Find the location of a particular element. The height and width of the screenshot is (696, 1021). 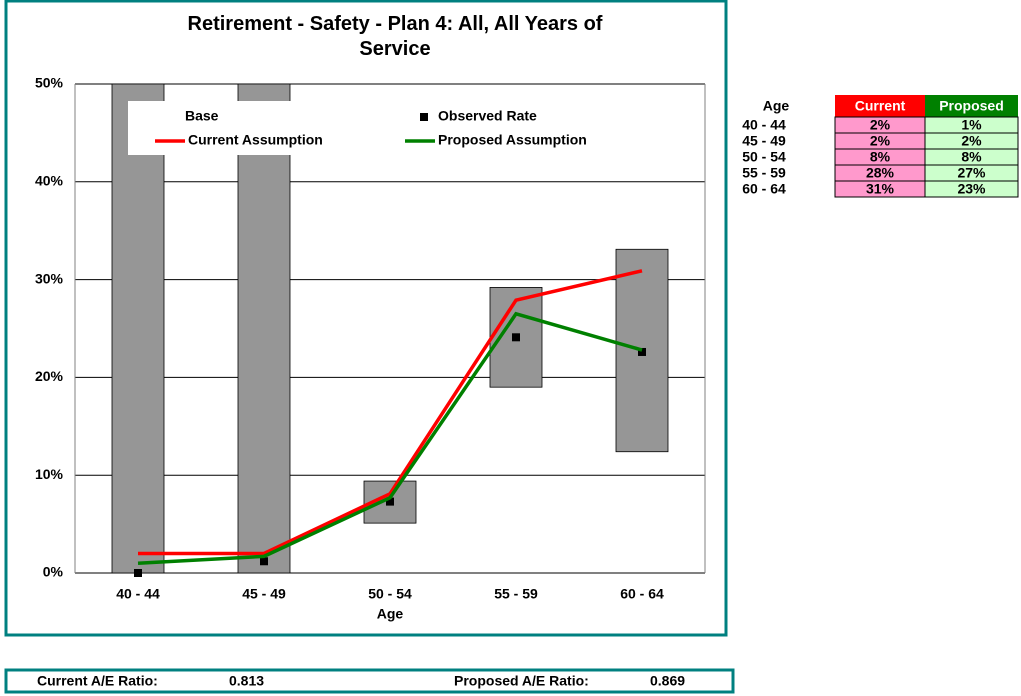

table-header: Age is located at coordinates (776, 106).